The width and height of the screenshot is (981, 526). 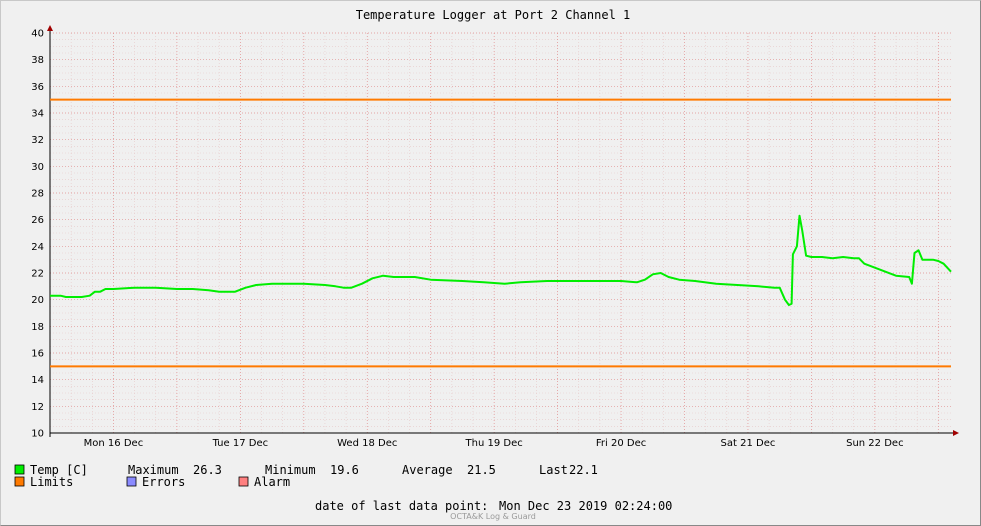 I want to click on y-tick-label: 24, so click(x=37, y=247).